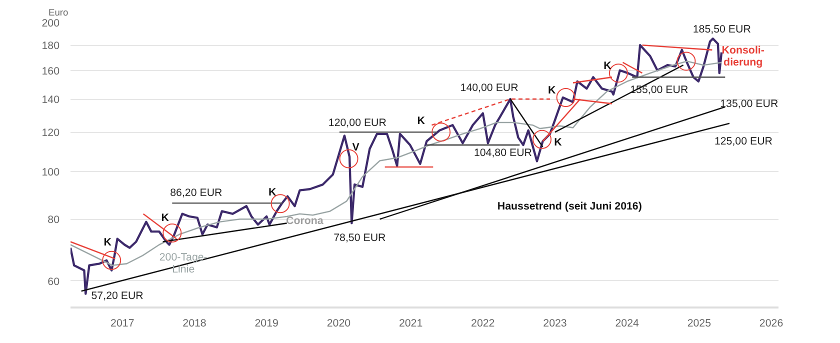 Image resolution: width=840 pixels, height=343 pixels. Describe the element at coordinates (699, 324) in the screenshot. I see `x-tick-label: 2025` at that location.